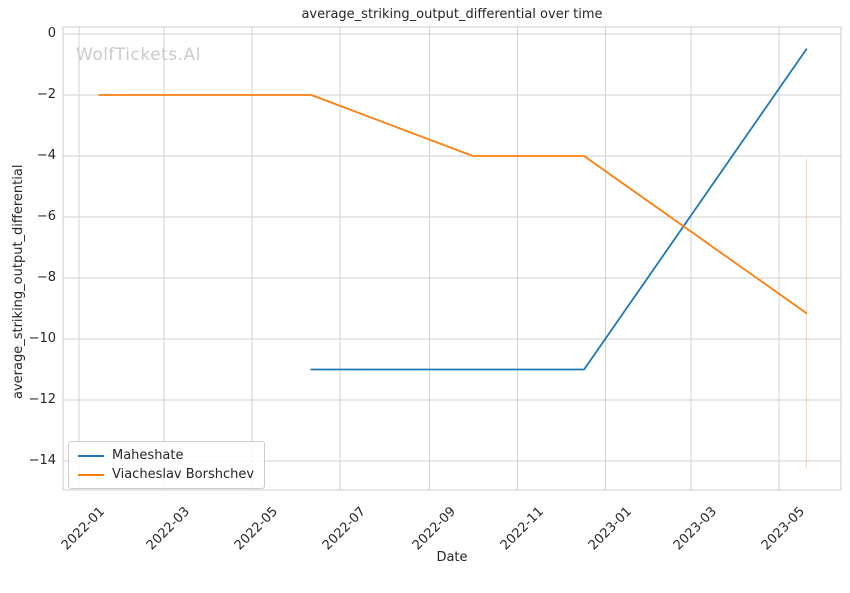 The image size is (850, 593). Describe the element at coordinates (51, 33) in the screenshot. I see `y-tick-label-0: 0` at that location.